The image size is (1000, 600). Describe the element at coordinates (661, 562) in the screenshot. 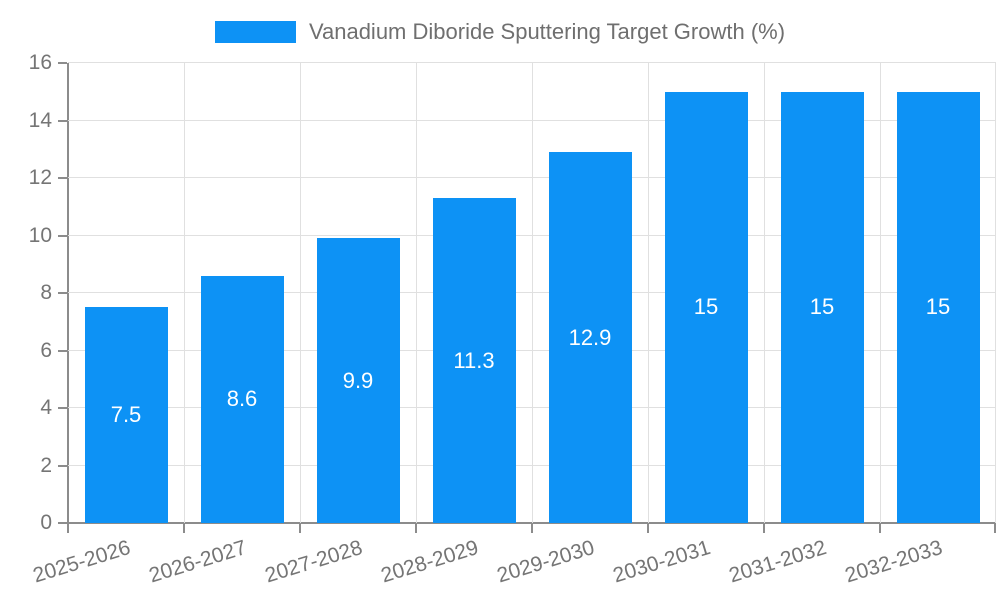

I see `x-tick-label: 2030-2031` at that location.